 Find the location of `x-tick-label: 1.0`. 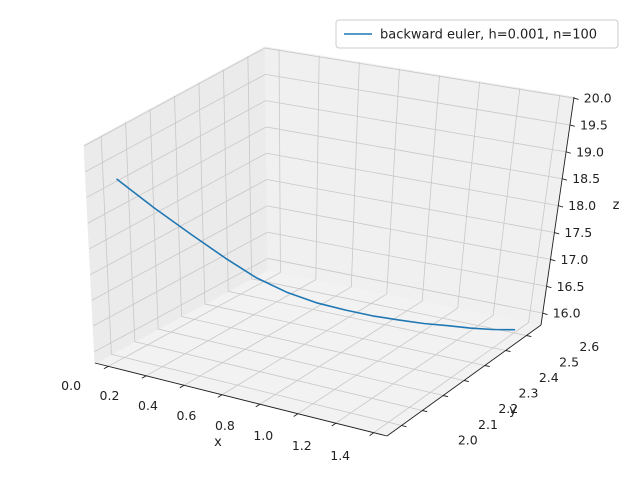

x-tick-label: 1.0 is located at coordinates (263, 435).